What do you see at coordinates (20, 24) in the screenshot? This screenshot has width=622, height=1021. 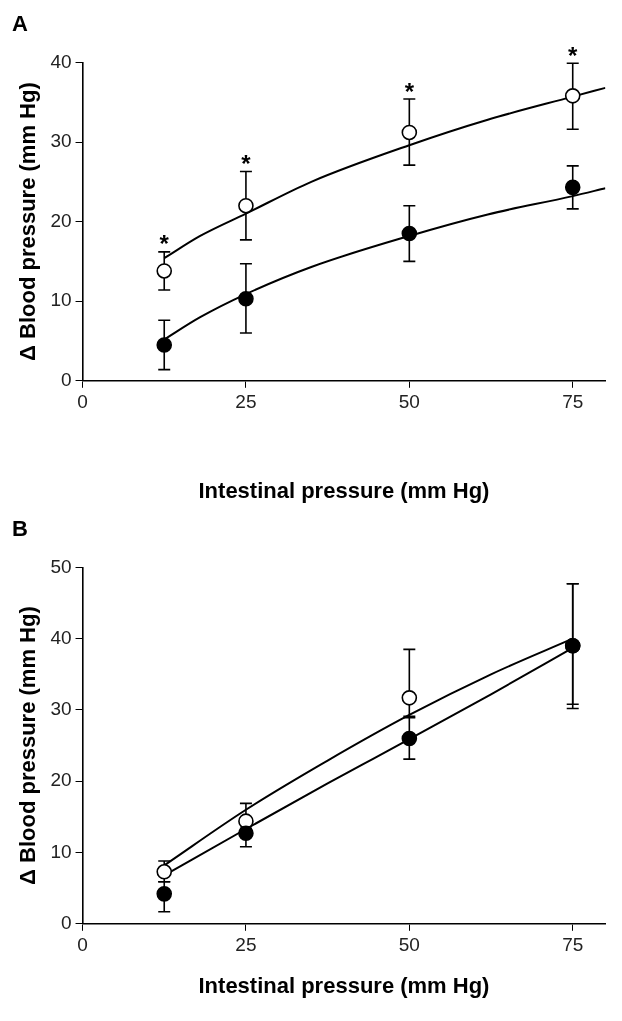 I see `chart-title: A` at bounding box center [20, 24].